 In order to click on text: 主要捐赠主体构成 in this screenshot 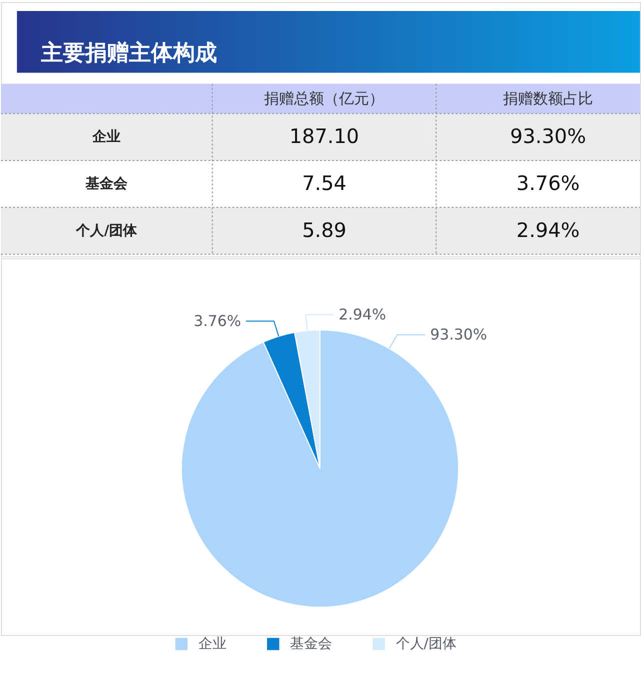, I will do `click(128, 53)`.